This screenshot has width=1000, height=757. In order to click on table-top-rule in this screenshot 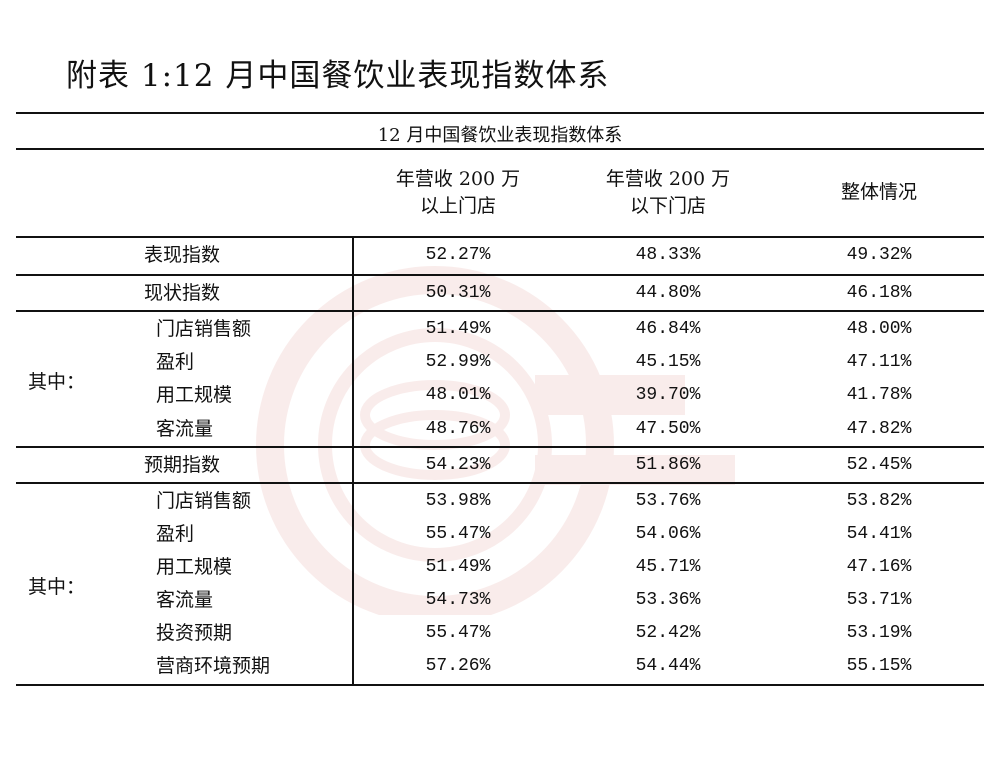, I will do `click(500, 113)`.